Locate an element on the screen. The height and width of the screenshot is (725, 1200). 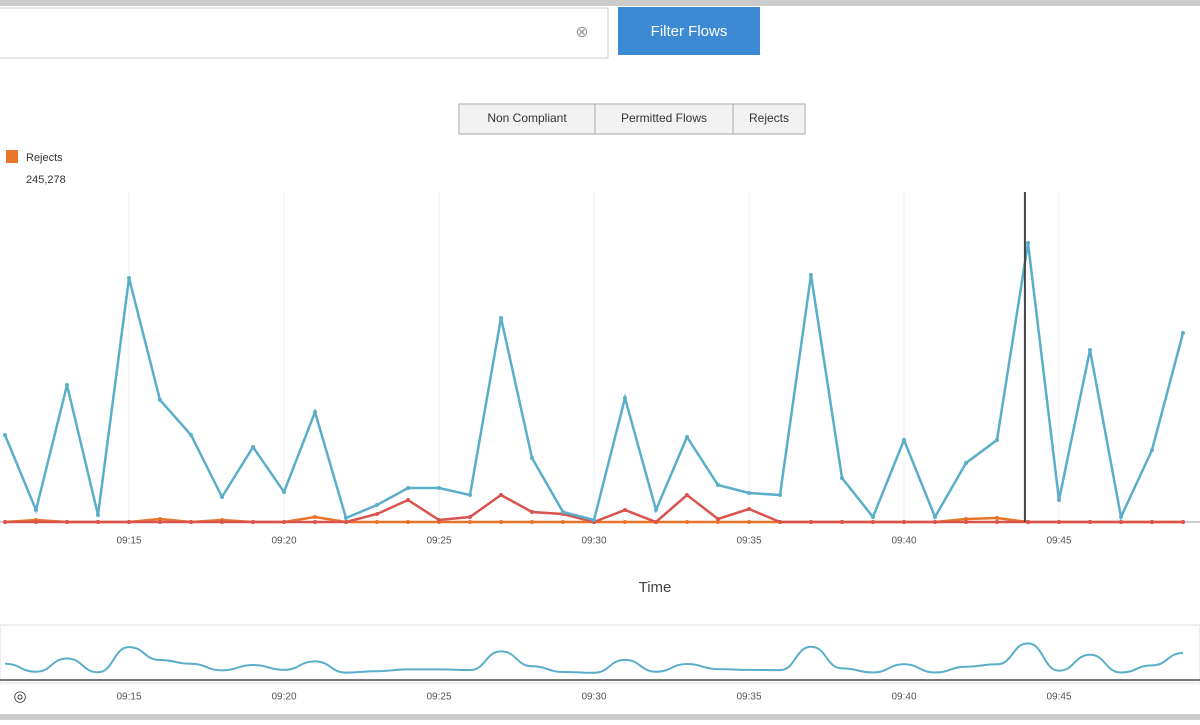
tooltip-name: Rejects is located at coordinates (44, 158).